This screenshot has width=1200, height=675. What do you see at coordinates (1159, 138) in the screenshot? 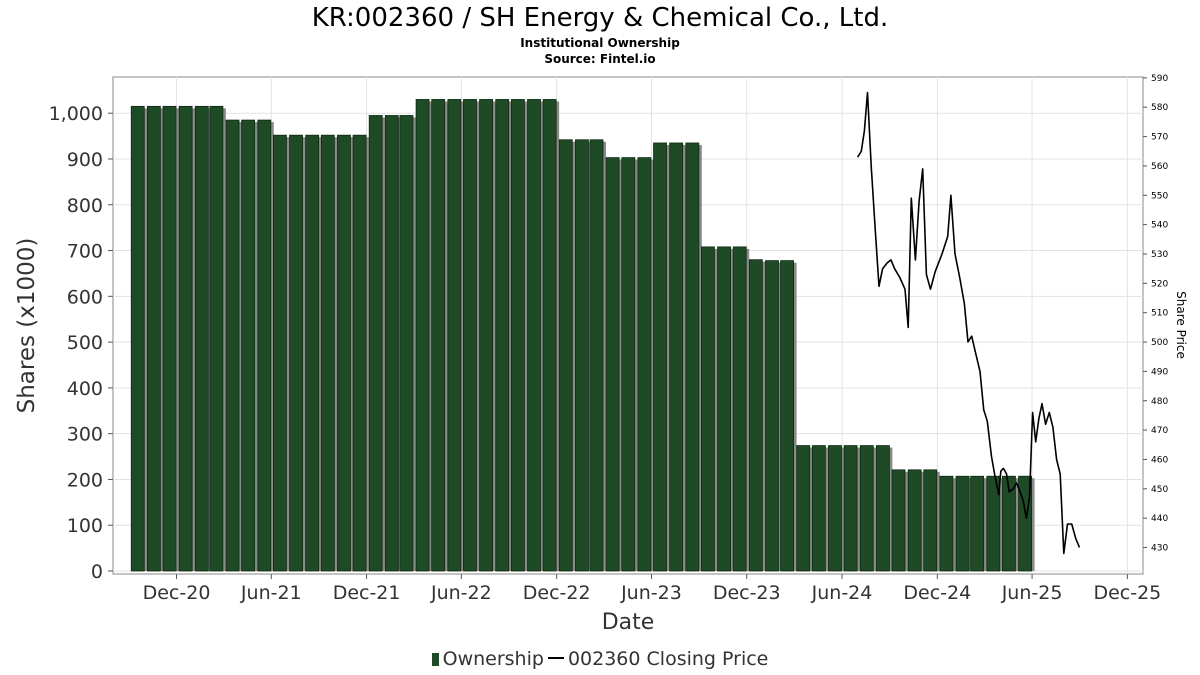
I see `y2-tick-label: 570` at bounding box center [1159, 138].